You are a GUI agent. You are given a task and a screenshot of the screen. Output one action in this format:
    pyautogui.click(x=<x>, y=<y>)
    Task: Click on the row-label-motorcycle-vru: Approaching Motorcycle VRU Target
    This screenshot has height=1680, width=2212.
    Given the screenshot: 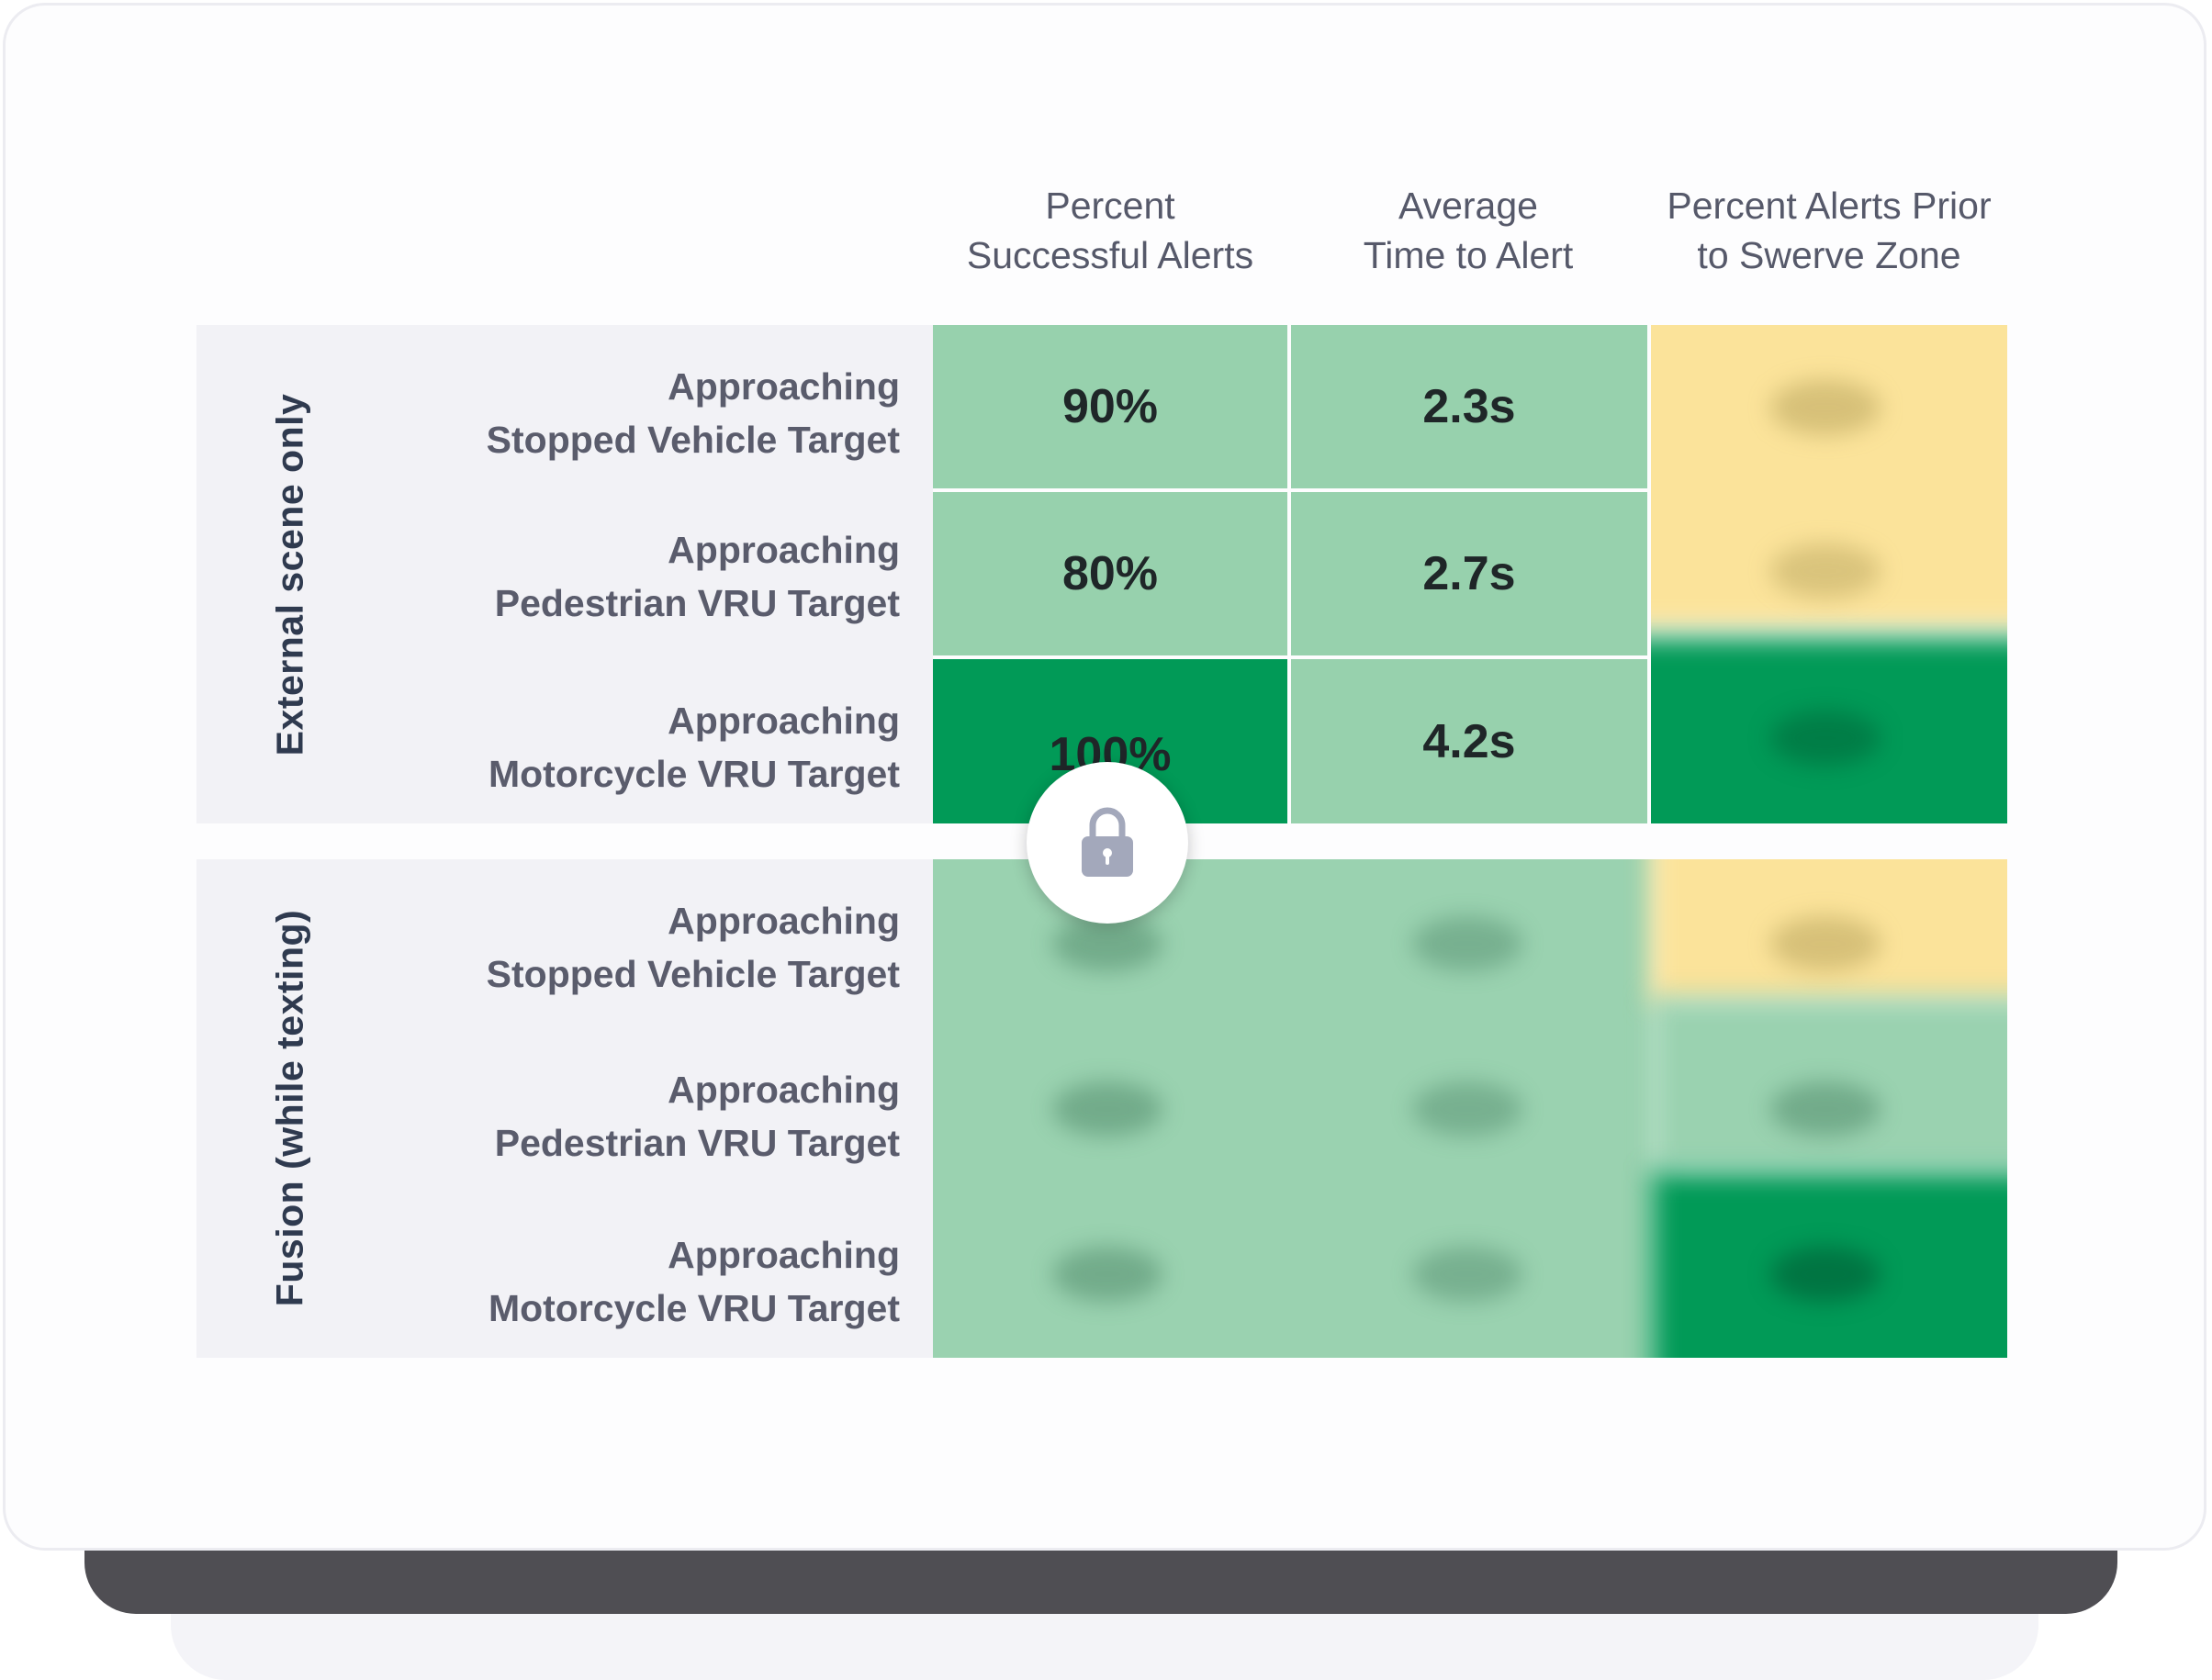 What is the action you would take?
    pyautogui.click(x=694, y=747)
    